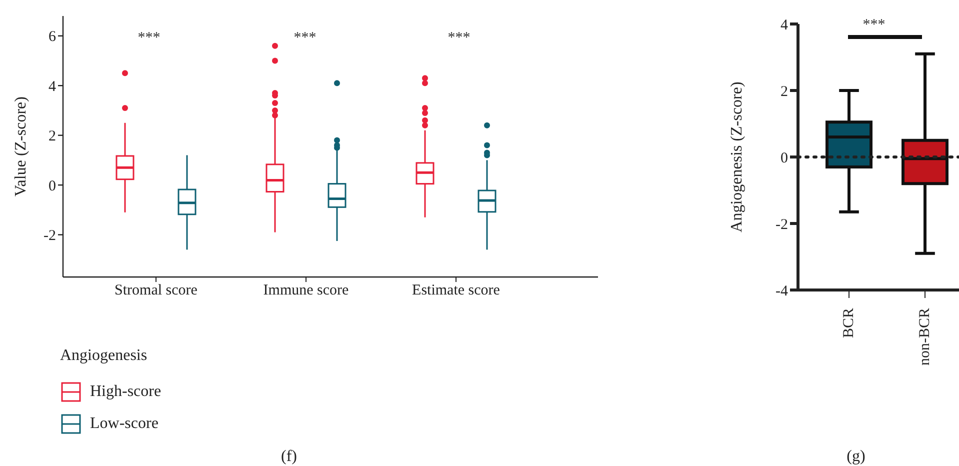 The height and width of the screenshot is (466, 959). What do you see at coordinates (126, 392) in the screenshot?
I see `legend-label: High-score` at bounding box center [126, 392].